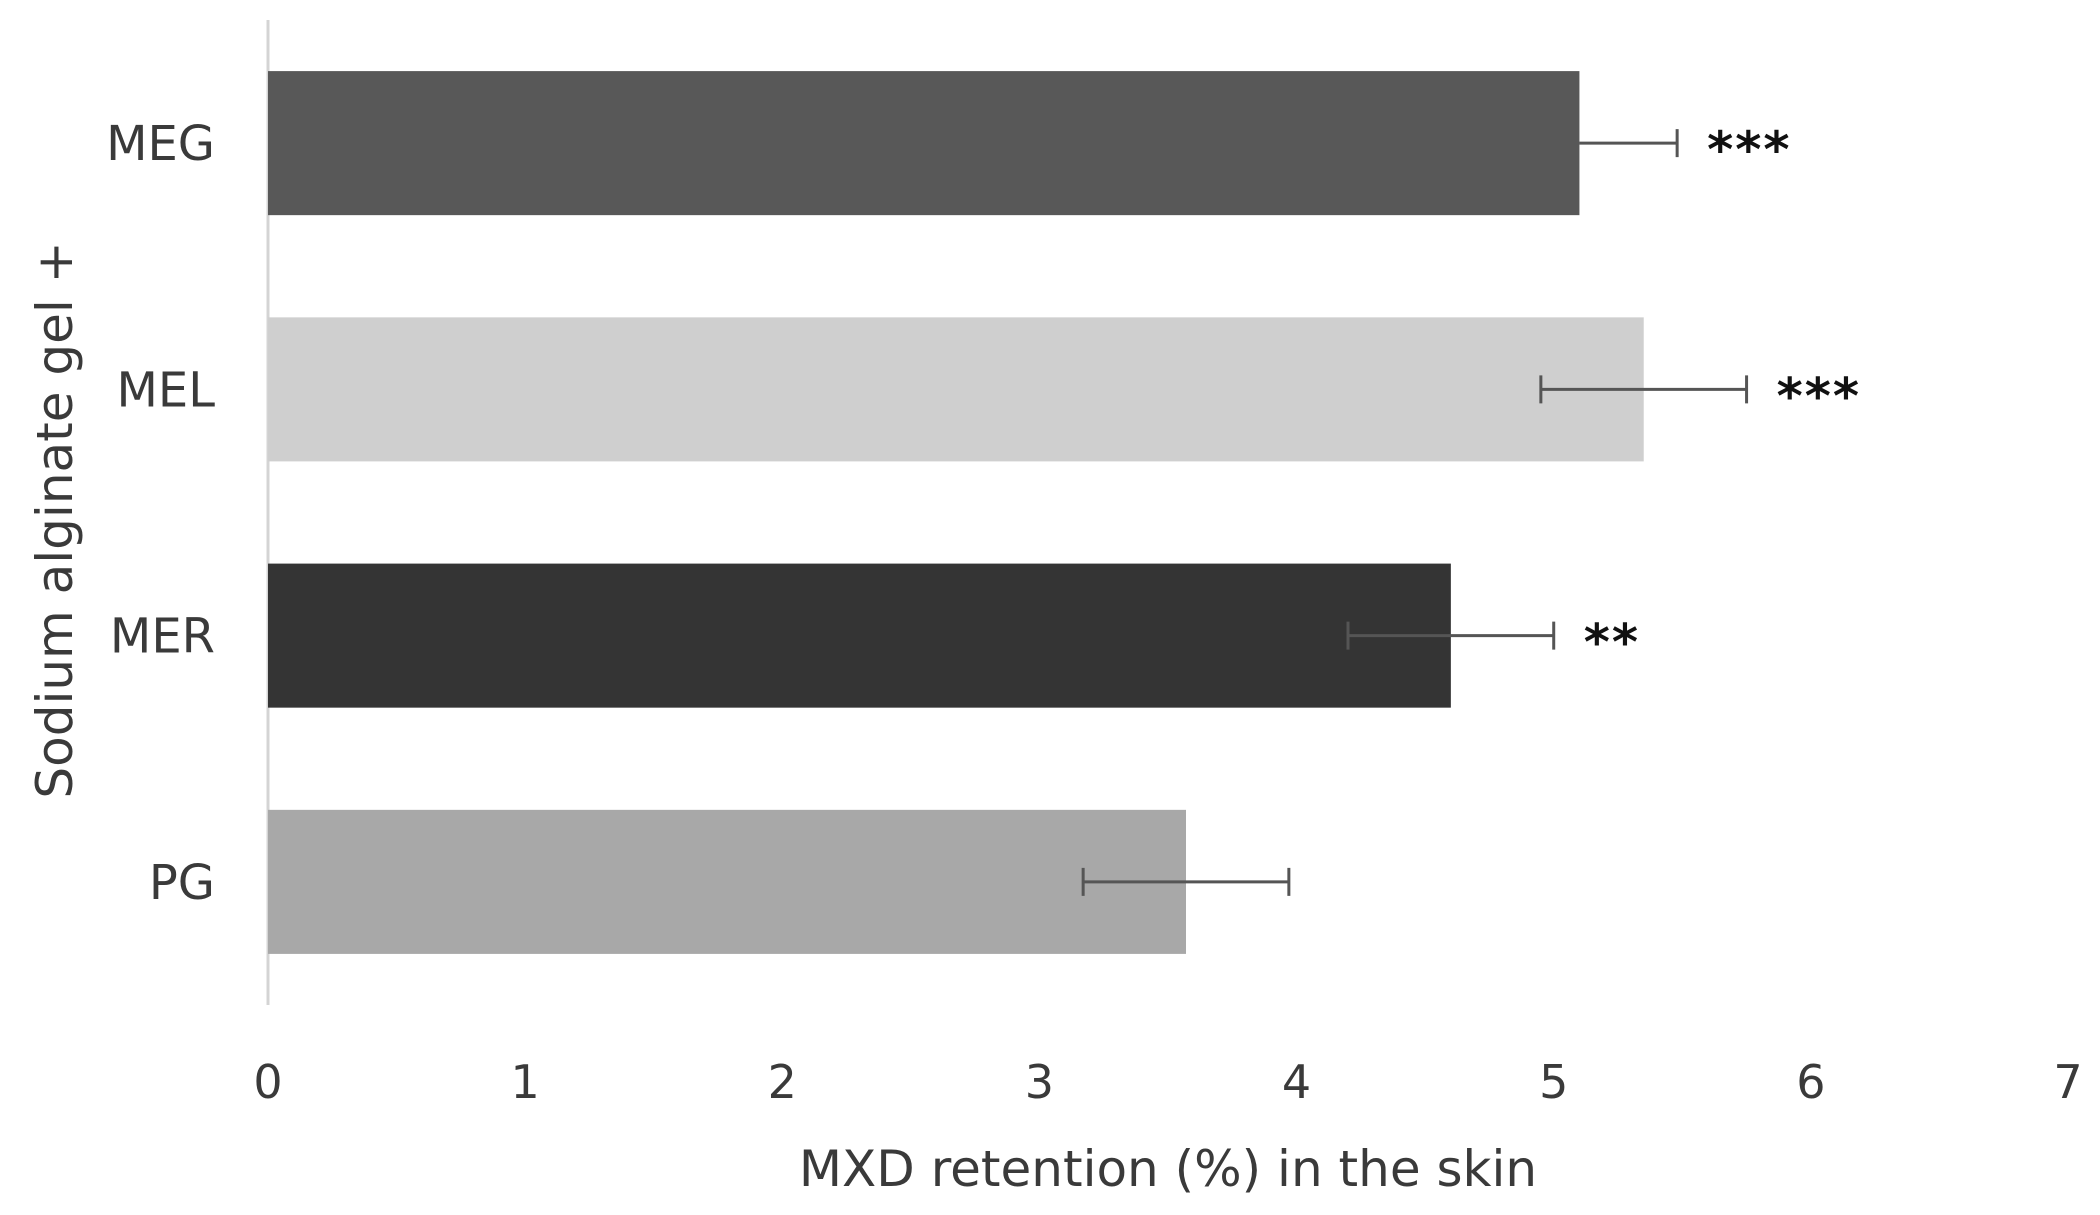 This screenshot has width=2100, height=1215. Describe the element at coordinates (956, 389) in the screenshot. I see `bar-mel` at that location.